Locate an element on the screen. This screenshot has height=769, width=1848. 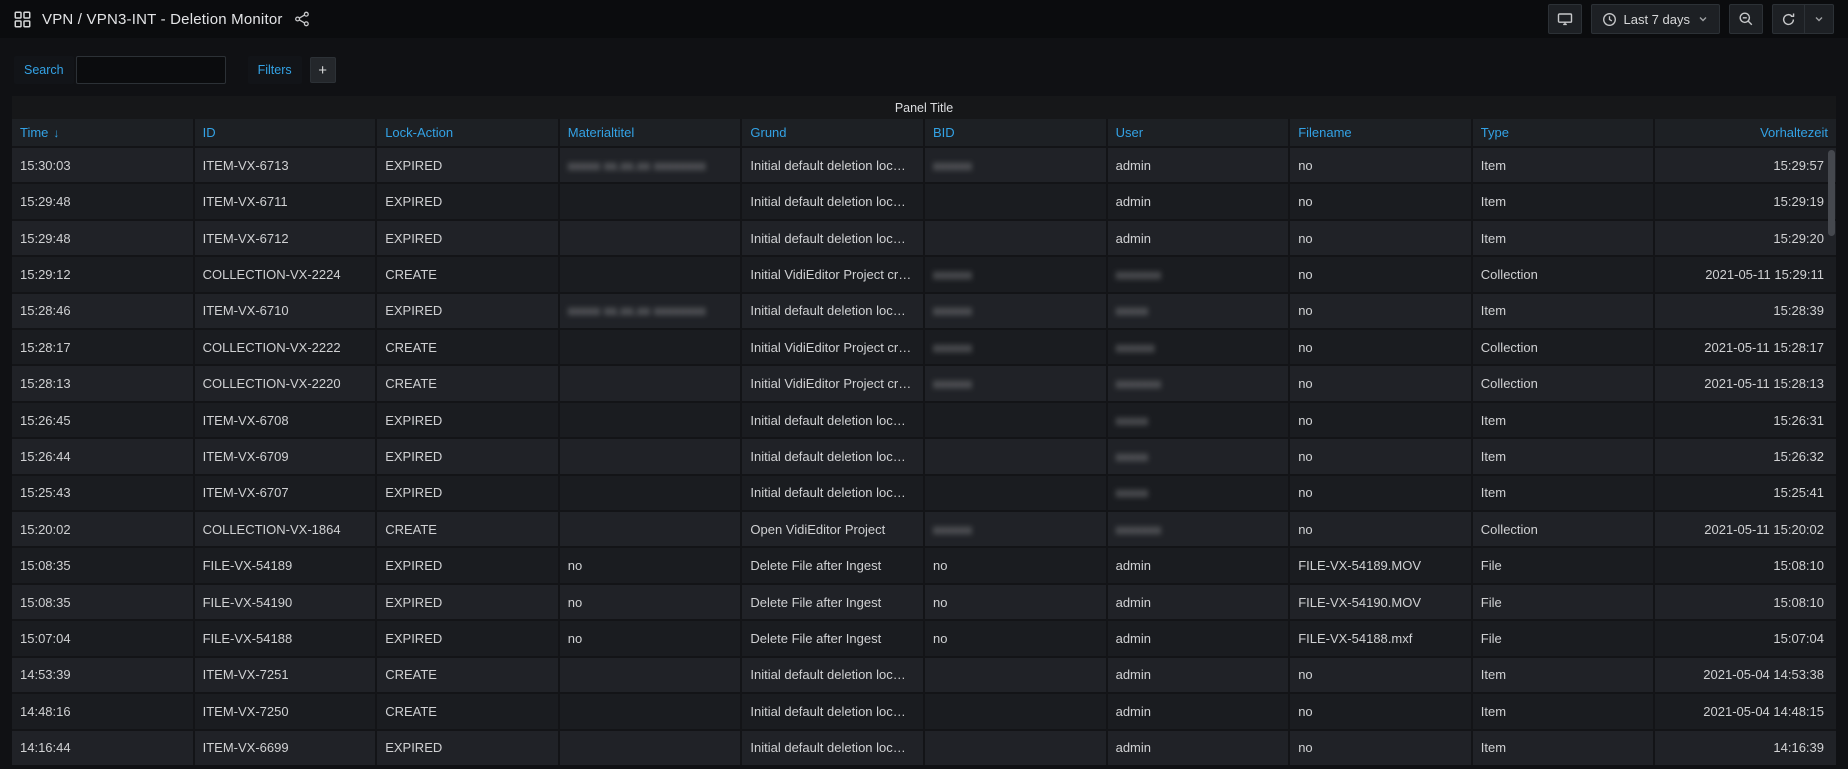
column-header-time: Time ↓ is located at coordinates (102, 132).